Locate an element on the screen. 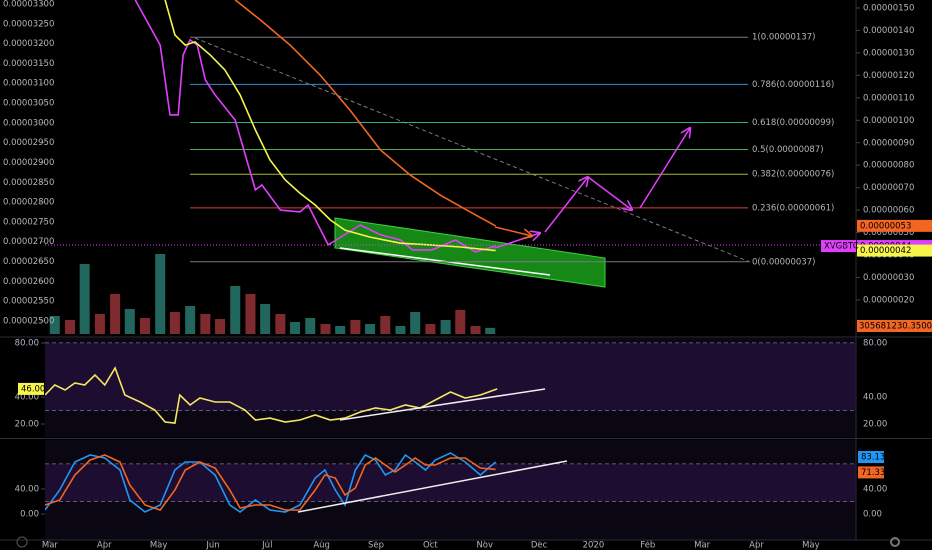 This screenshot has height=550, width=932. y2-tick-label: 0.00000140 is located at coordinates (888, 31).